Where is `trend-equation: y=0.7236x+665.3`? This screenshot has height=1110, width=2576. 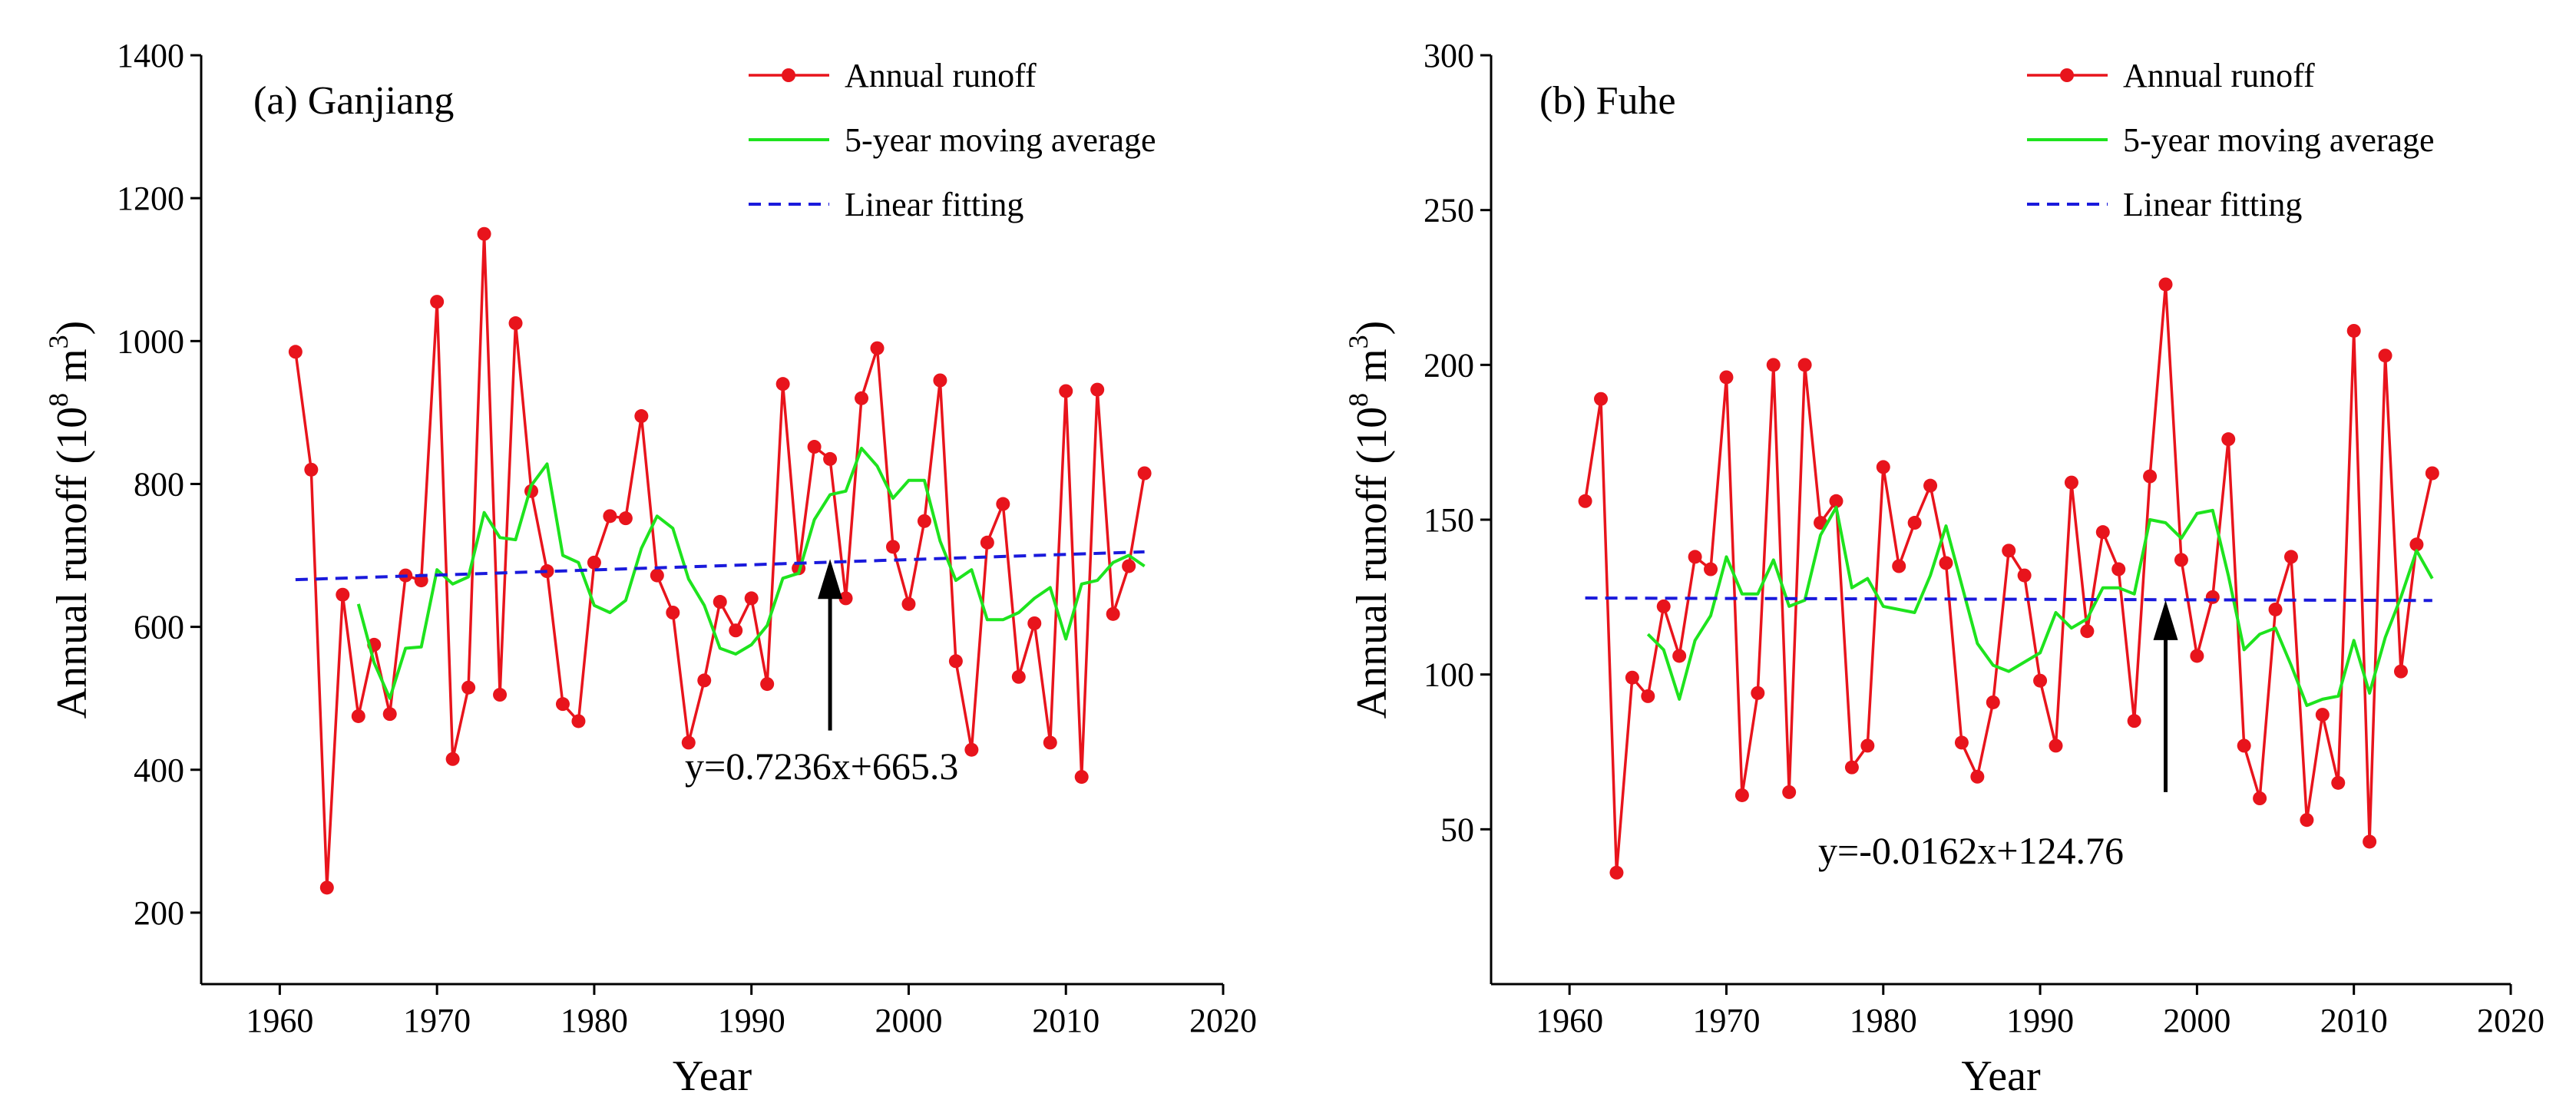 trend-equation: y=0.7236x+665.3 is located at coordinates (822, 767).